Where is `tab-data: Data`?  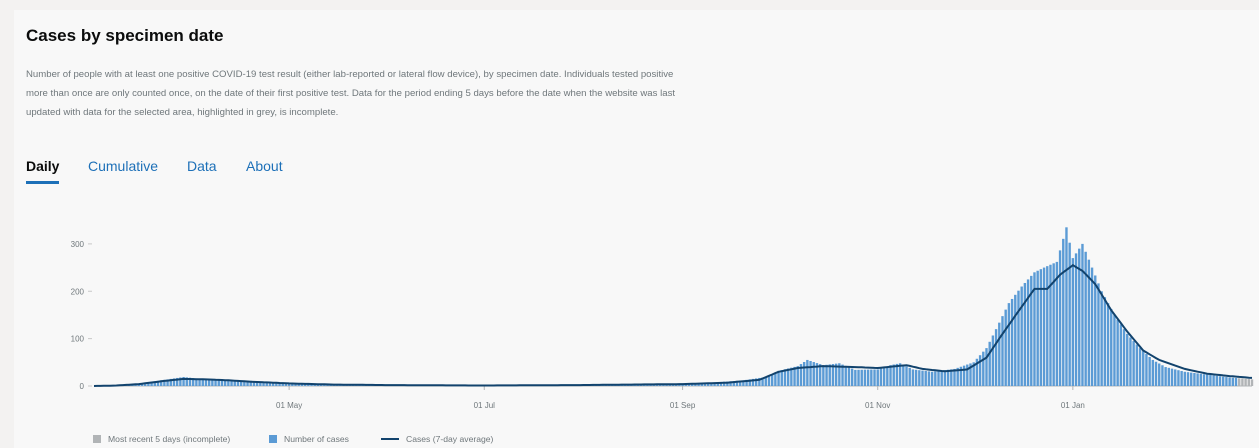
tab-data: Data is located at coordinates (202, 166).